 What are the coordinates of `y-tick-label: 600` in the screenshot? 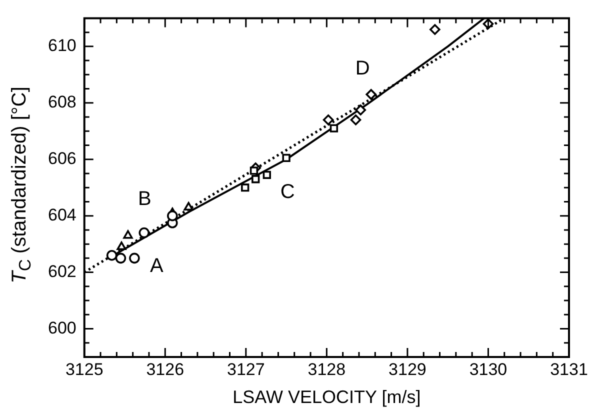 It's located at (62, 328).